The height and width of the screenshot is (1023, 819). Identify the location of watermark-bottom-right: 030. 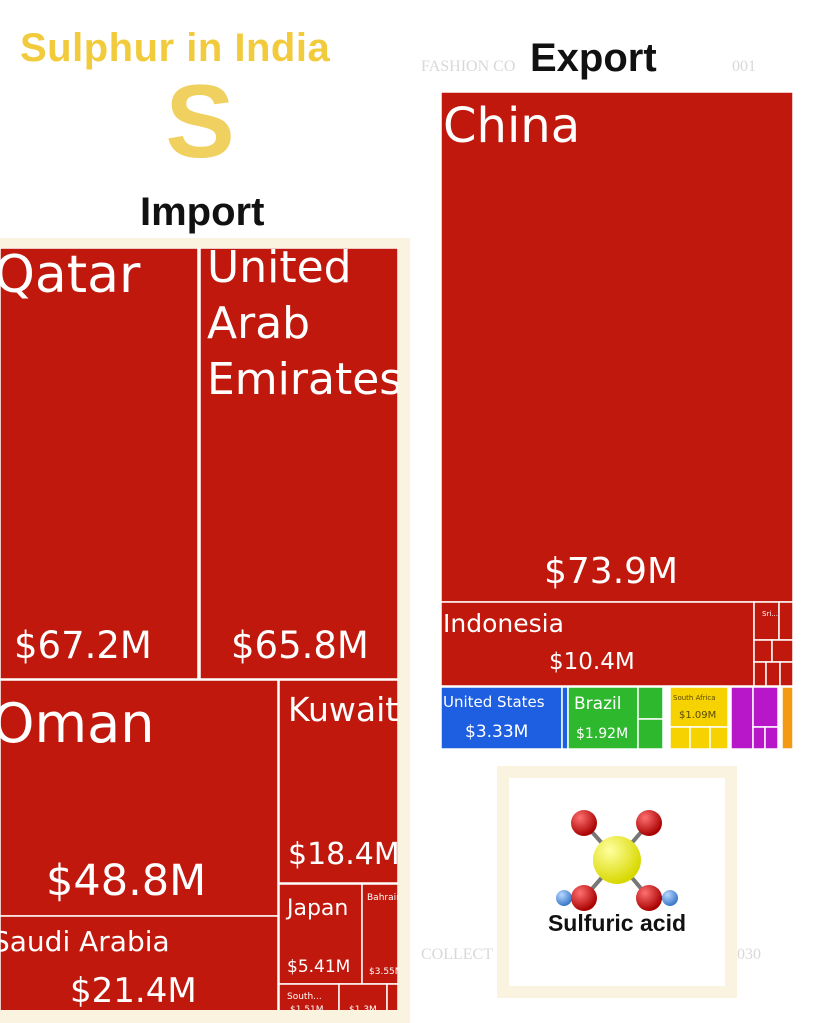
(749, 954).